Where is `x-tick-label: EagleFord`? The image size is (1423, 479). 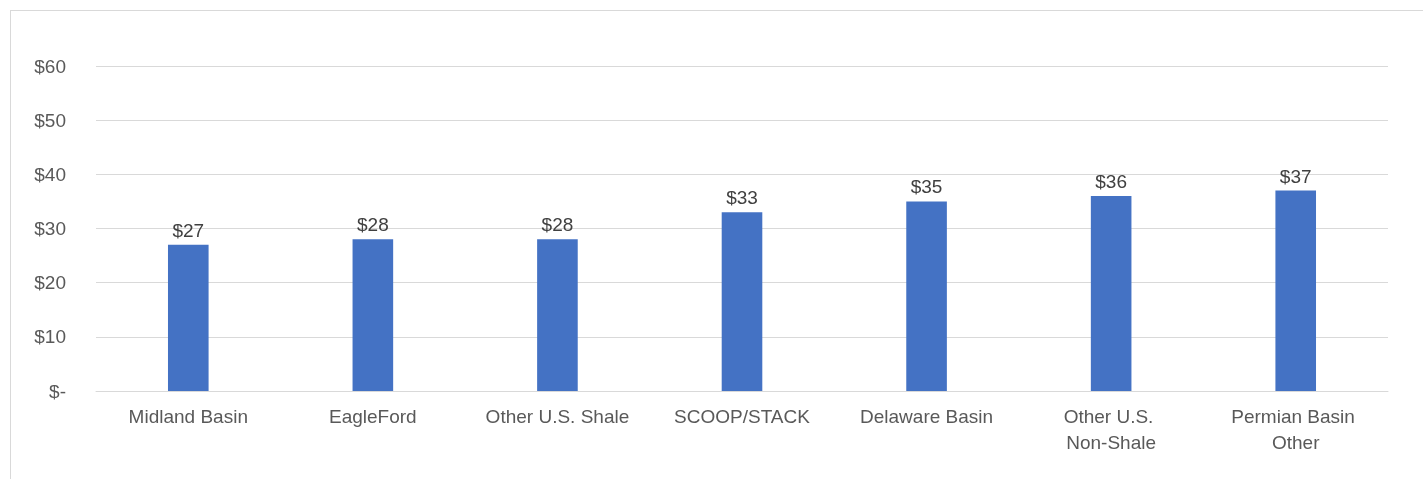 x-tick-label: EagleFord is located at coordinates (373, 416).